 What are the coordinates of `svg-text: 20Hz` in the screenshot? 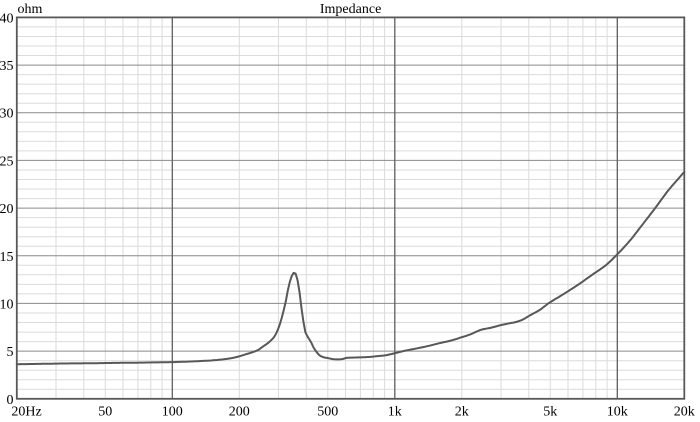 It's located at (26, 412).